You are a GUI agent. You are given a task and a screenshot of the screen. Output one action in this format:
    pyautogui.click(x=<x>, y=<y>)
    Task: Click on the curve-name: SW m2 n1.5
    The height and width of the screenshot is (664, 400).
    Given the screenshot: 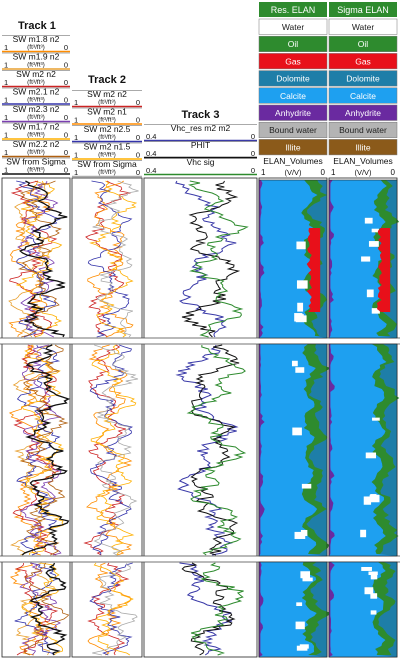 What is the action you would take?
    pyautogui.click(x=107, y=147)
    